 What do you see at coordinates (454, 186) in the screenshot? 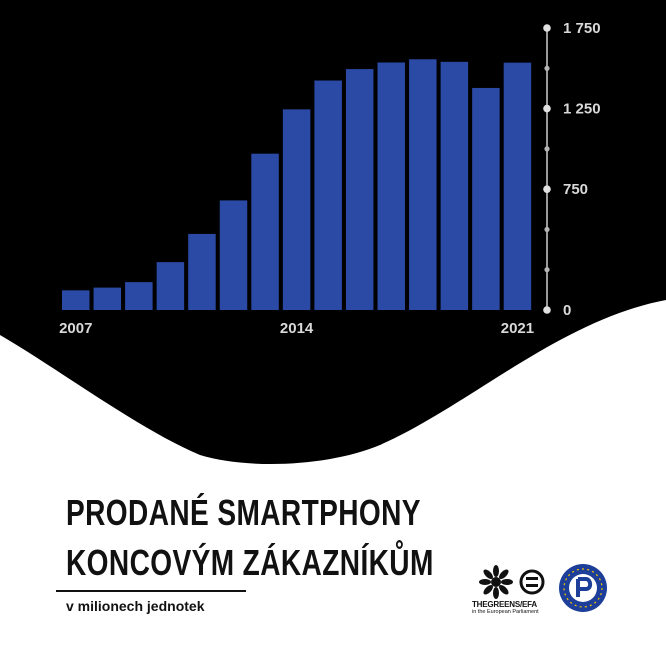
I see `bar-2019` at bounding box center [454, 186].